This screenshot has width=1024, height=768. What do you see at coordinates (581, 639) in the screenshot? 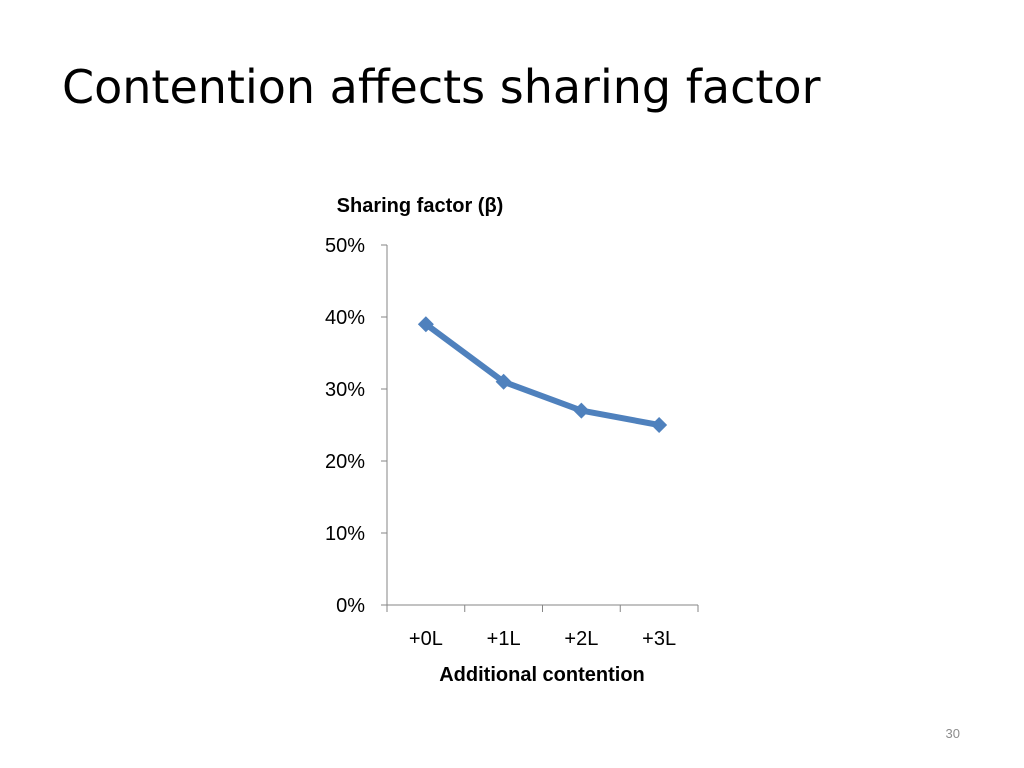
I see `x-tick-label: +2L` at bounding box center [581, 639].